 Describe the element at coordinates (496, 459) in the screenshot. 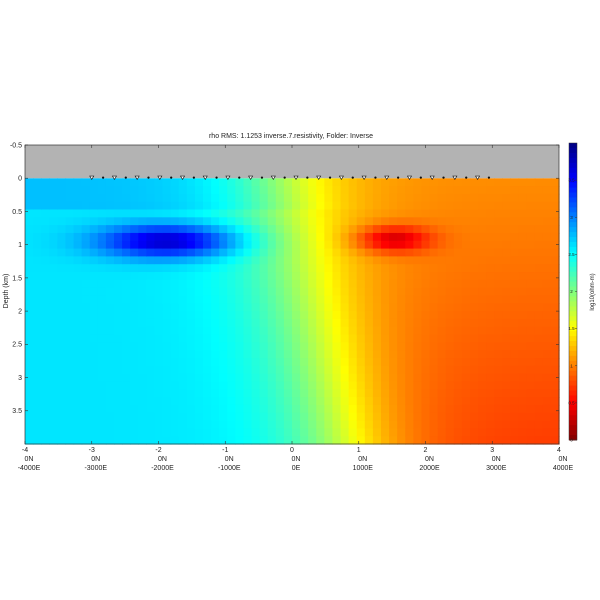

I see `location-tick-north: 0N` at that location.